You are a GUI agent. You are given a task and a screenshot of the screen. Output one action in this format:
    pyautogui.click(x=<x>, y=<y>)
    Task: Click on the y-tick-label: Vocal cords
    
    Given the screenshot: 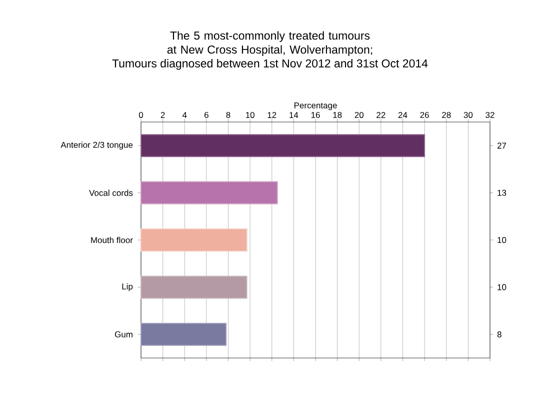 What is the action you would take?
    pyautogui.click(x=111, y=193)
    